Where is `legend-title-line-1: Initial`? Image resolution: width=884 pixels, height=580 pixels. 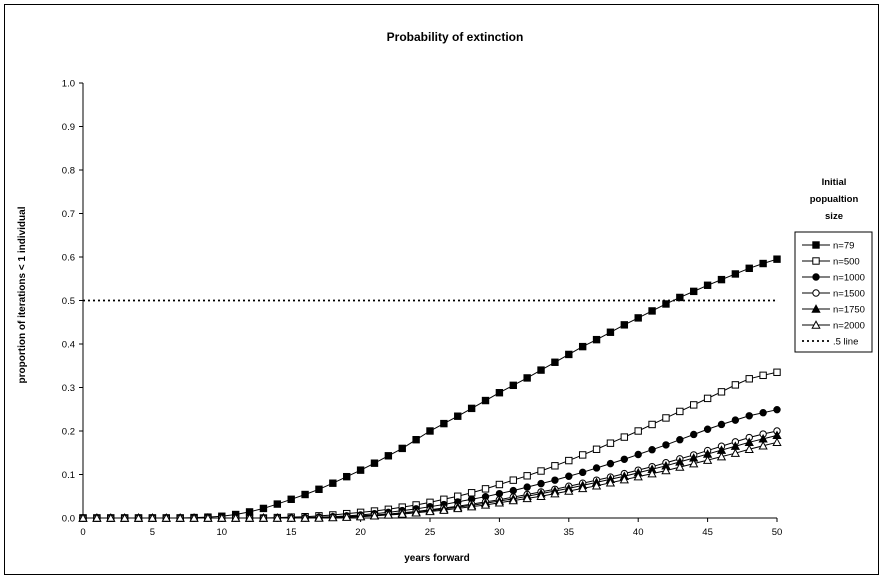 legend-title-line-1: Initial is located at coordinates (834, 182).